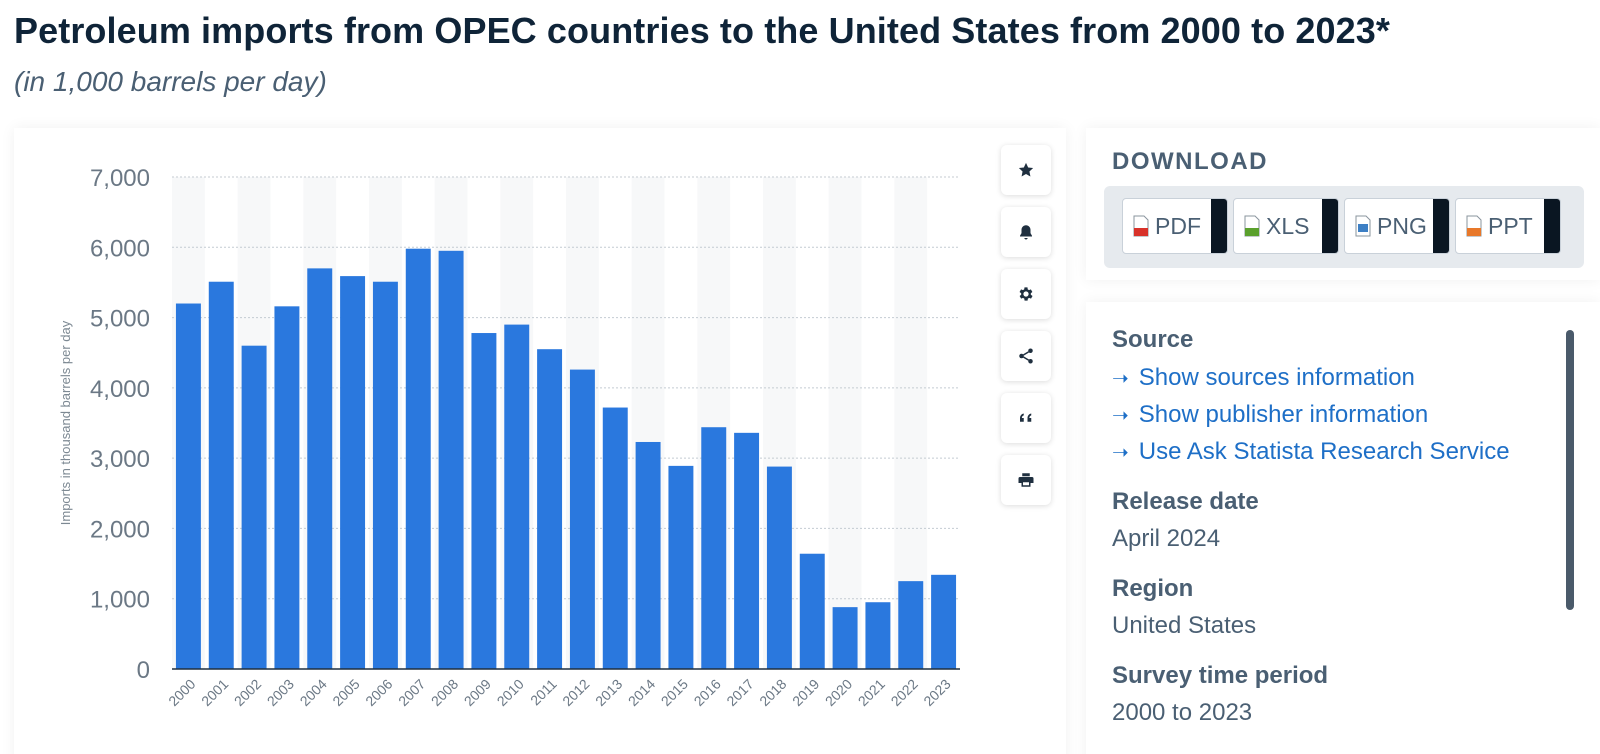  Describe the element at coordinates (1141, 226) in the screenshot. I see `pdf-file-icon` at that location.